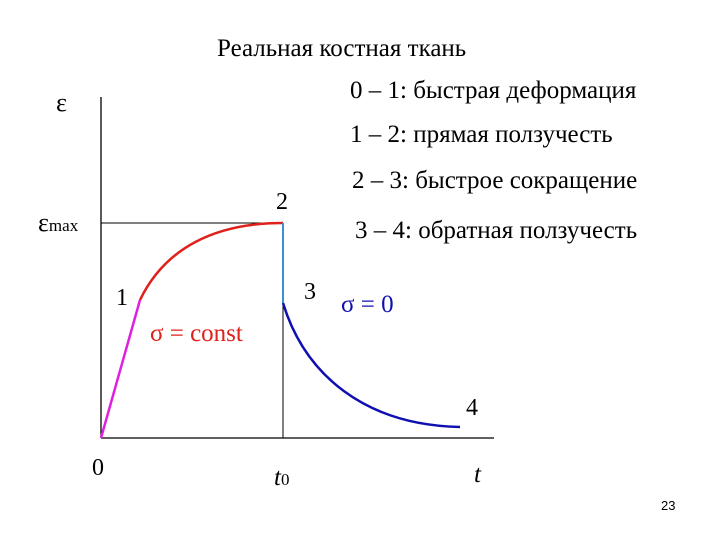 The height and width of the screenshot is (540, 720). What do you see at coordinates (122, 298) in the screenshot?
I see `point-label-1: 1` at bounding box center [122, 298].